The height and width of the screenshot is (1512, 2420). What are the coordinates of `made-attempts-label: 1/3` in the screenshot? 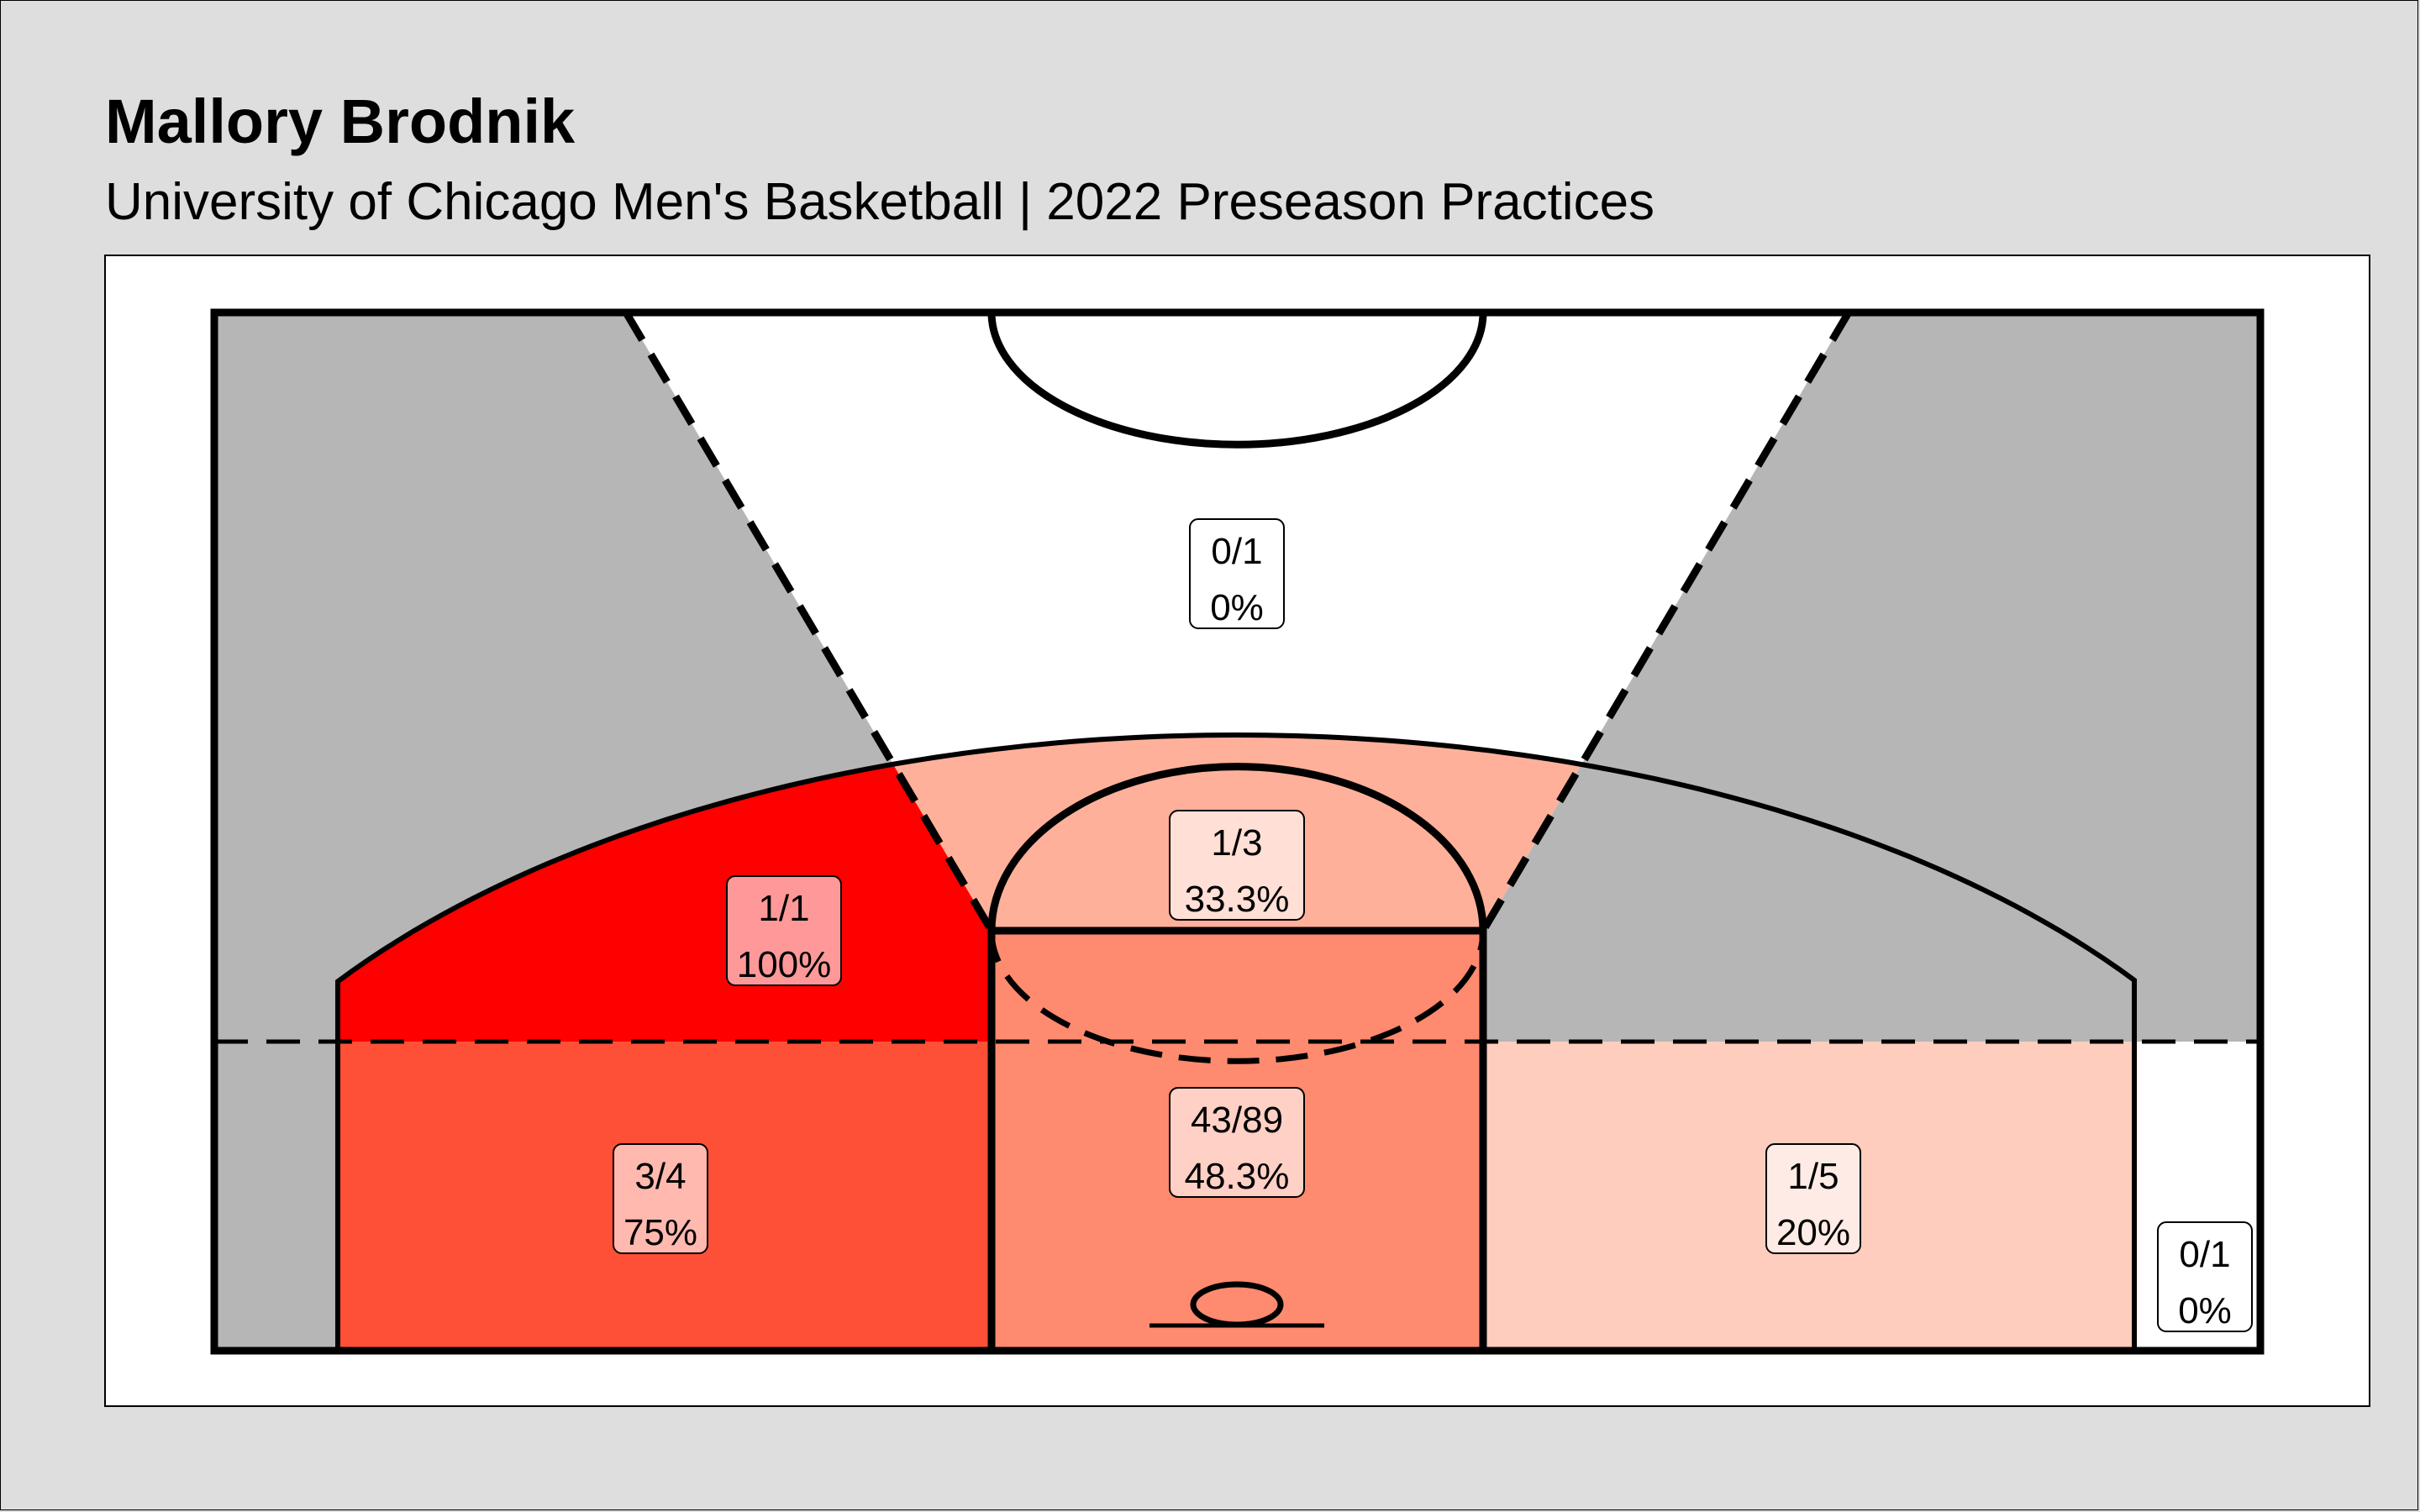 It's located at (1236, 843).